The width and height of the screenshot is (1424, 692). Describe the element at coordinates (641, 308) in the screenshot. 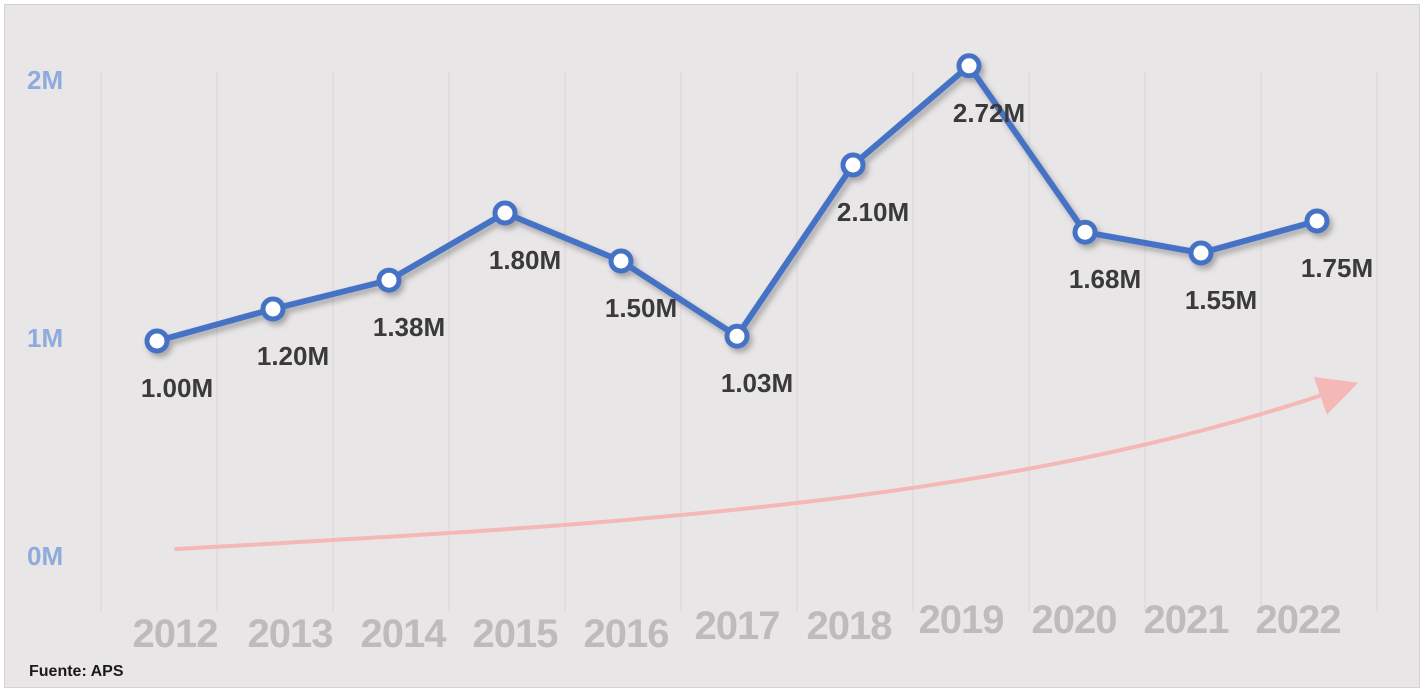

I see `data-label: 1.50M` at that location.